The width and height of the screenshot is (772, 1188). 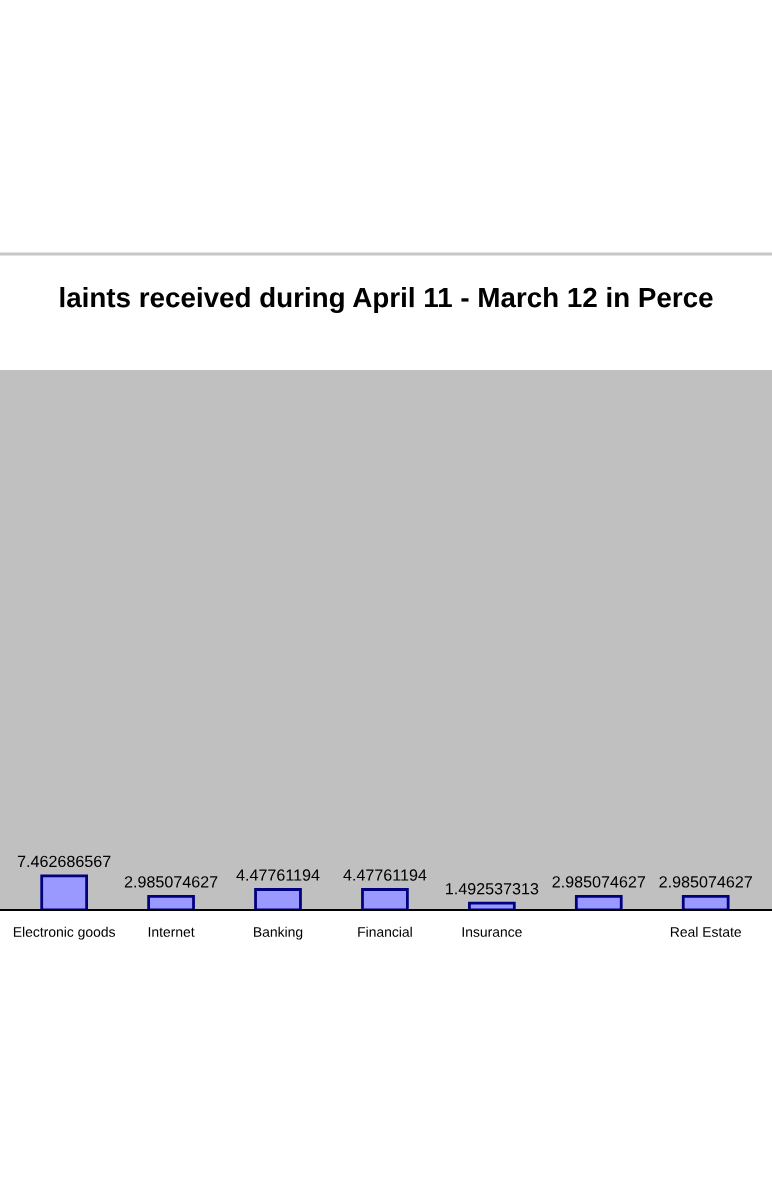 I want to click on data-label: 1.492537313, so click(x=492, y=889).